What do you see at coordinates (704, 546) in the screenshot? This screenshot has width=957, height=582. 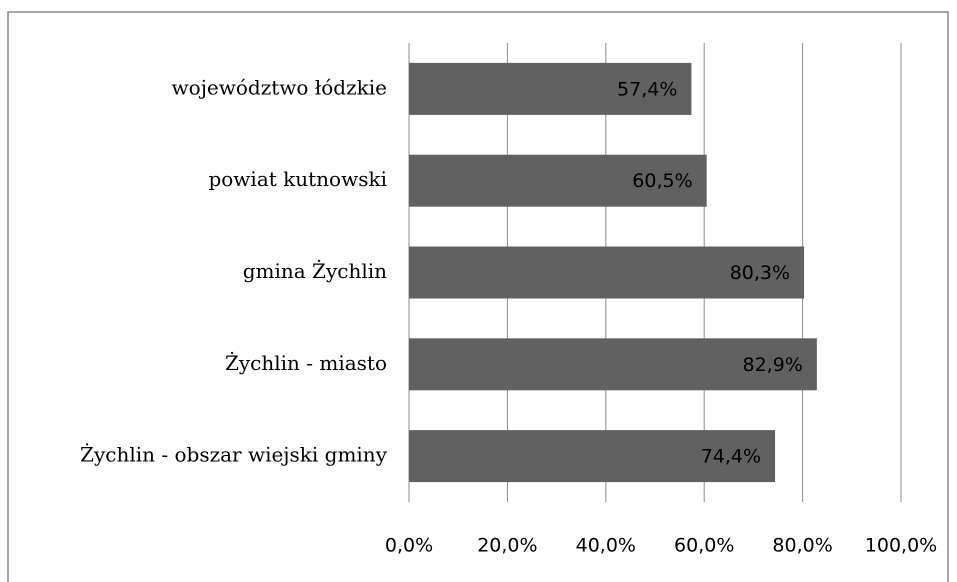 I see `x-tick-label: 60,0%` at bounding box center [704, 546].